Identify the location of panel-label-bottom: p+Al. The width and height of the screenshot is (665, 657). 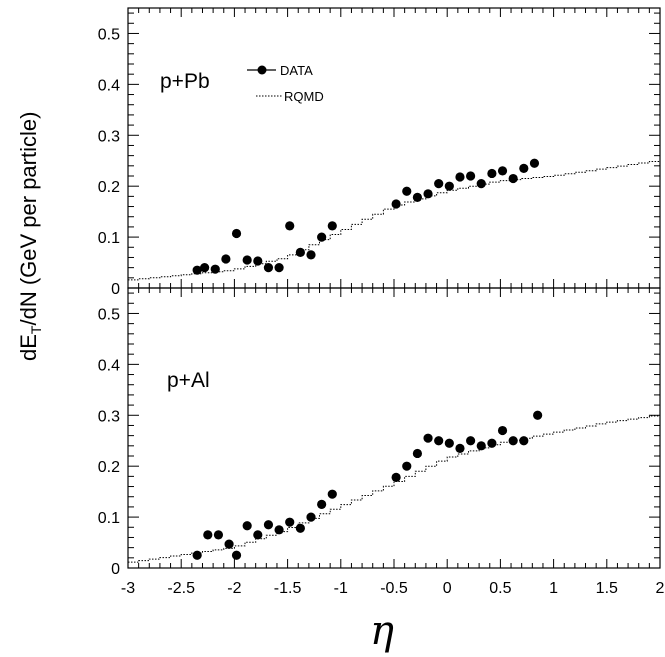
(188, 380).